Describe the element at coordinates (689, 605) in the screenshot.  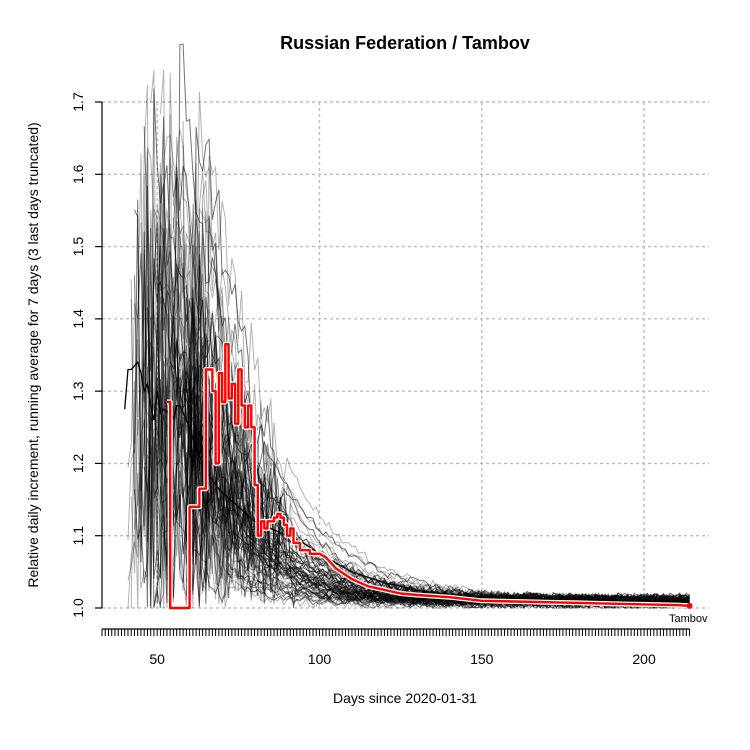
I see `highlight-series-endpoint` at that location.